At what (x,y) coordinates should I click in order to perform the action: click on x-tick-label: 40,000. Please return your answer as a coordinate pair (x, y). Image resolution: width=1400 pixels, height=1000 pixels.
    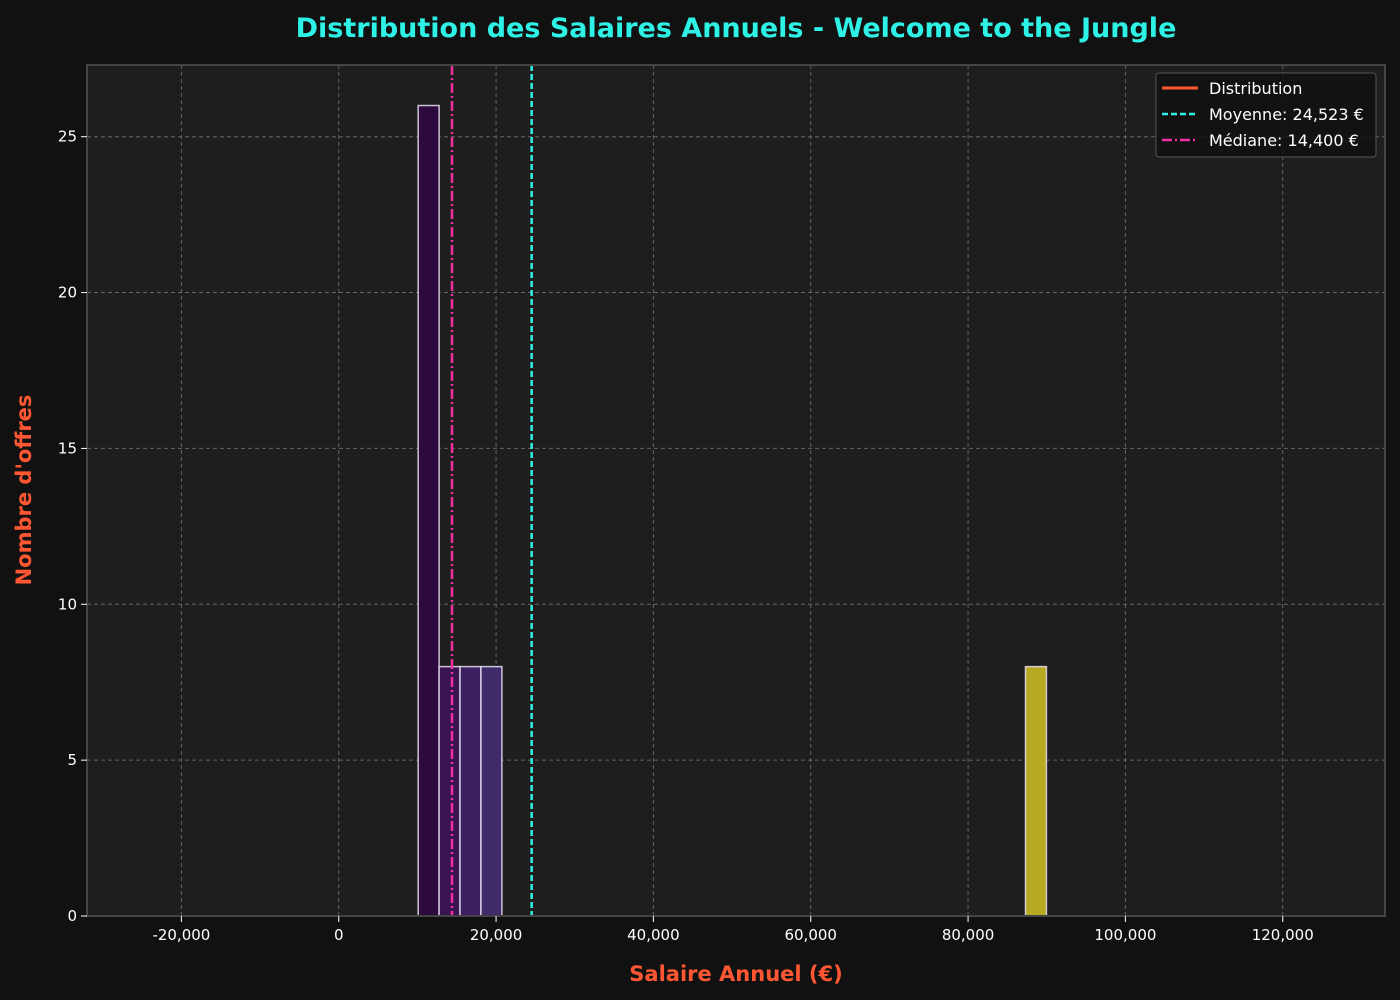
    Looking at the image, I should click on (653, 935).